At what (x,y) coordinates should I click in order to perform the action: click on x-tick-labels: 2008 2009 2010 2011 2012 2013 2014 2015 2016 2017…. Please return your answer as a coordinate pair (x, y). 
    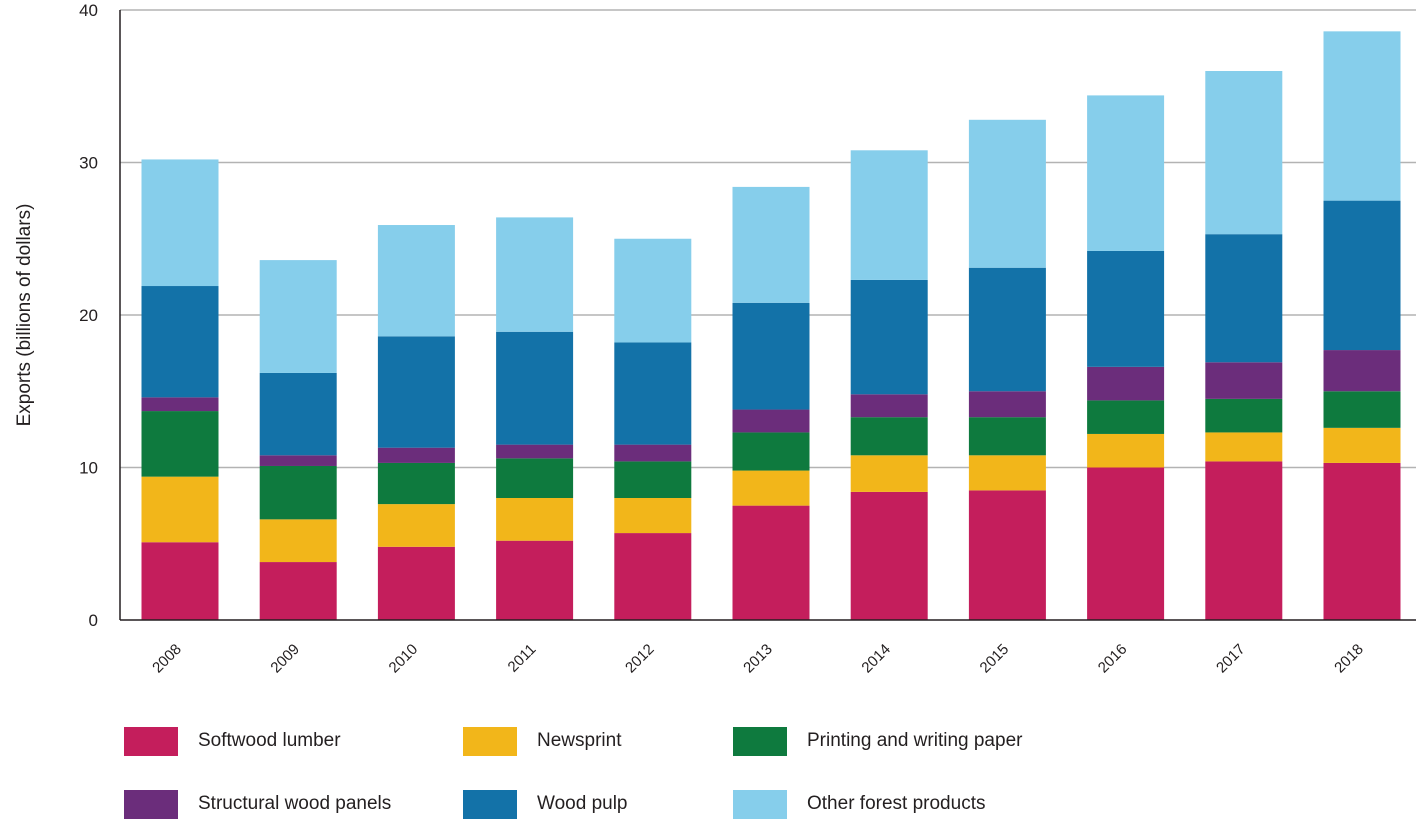
    Looking at the image, I should click on (758, 659).